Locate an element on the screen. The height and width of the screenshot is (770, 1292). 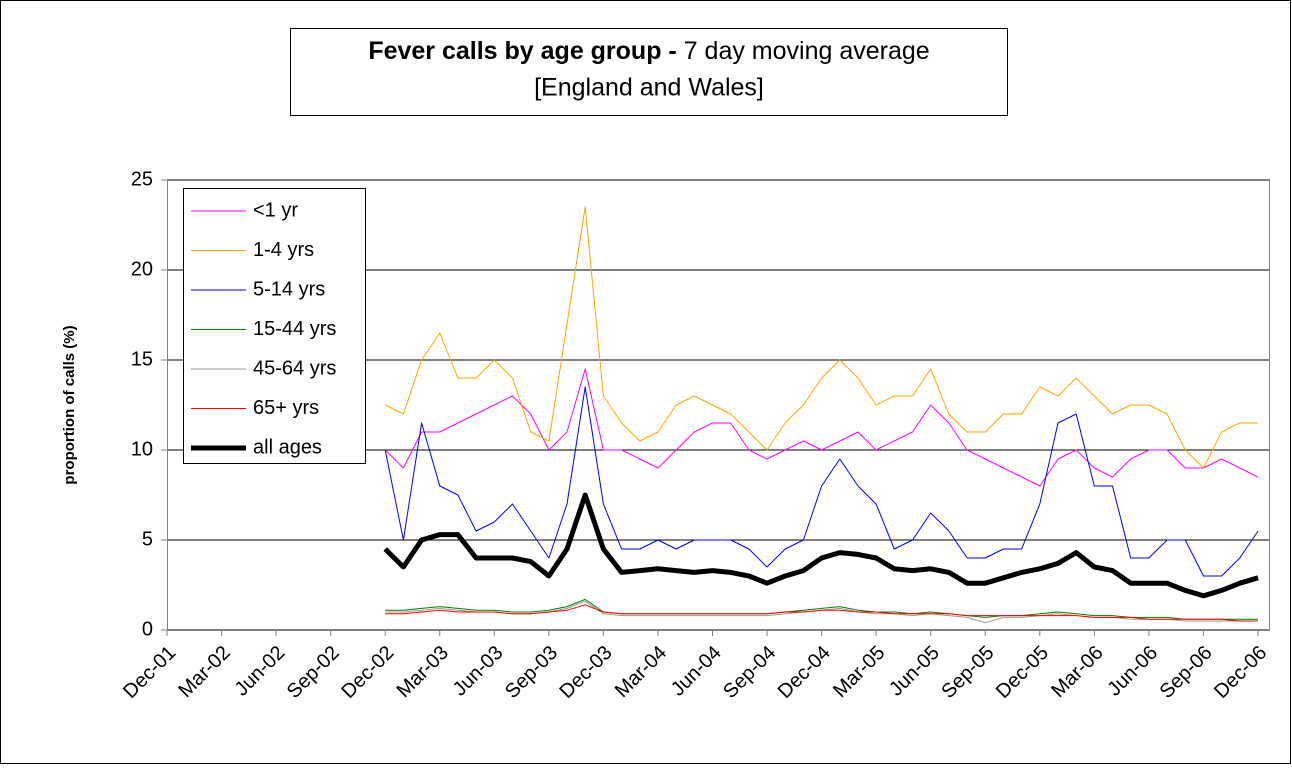
legend-label: 45-64 yrs is located at coordinates (294, 368).